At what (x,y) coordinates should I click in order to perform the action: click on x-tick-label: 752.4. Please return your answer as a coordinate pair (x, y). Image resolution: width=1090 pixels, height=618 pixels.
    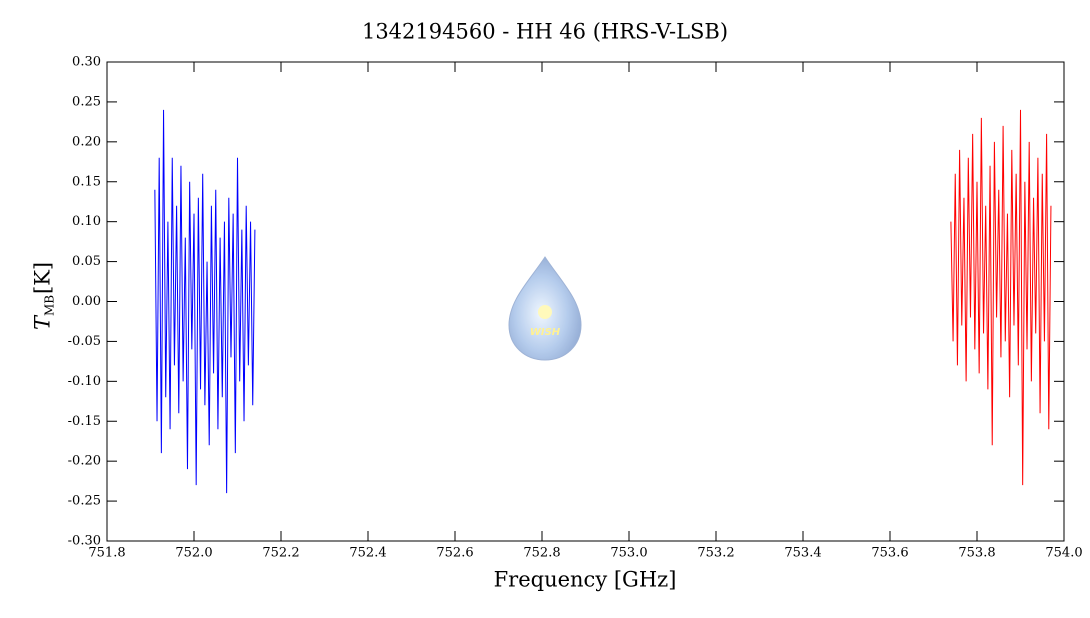
    Looking at the image, I should click on (367, 553).